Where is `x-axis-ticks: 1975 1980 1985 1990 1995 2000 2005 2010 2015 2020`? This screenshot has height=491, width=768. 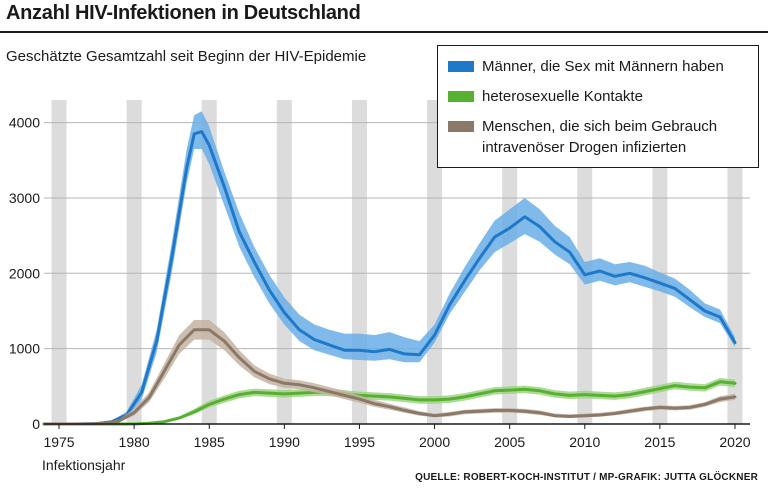
x-axis-ticks: 1975 1980 1985 1990 1995 2000 2005 2010 2015 2020 is located at coordinates (397, 437).